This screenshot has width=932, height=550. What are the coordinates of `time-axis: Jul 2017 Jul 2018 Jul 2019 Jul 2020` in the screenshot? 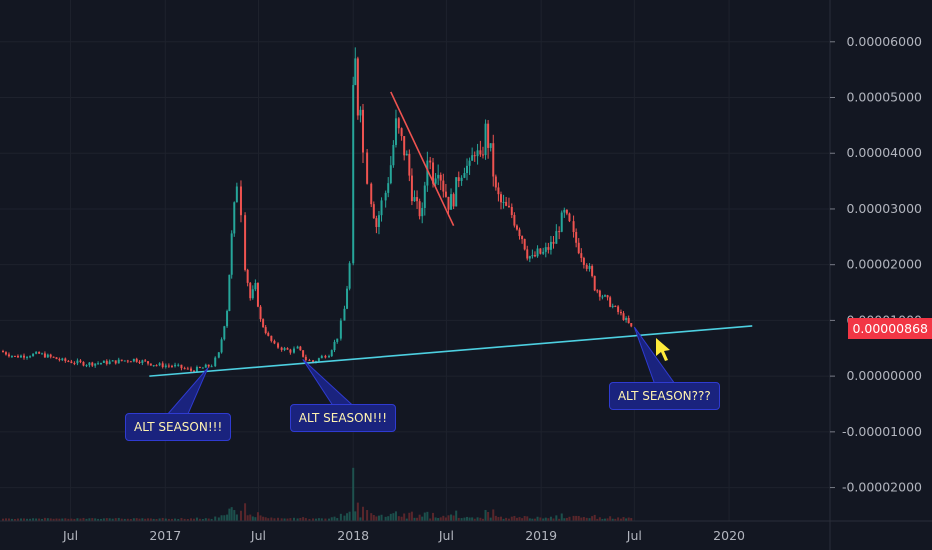 It's located at (403, 535).